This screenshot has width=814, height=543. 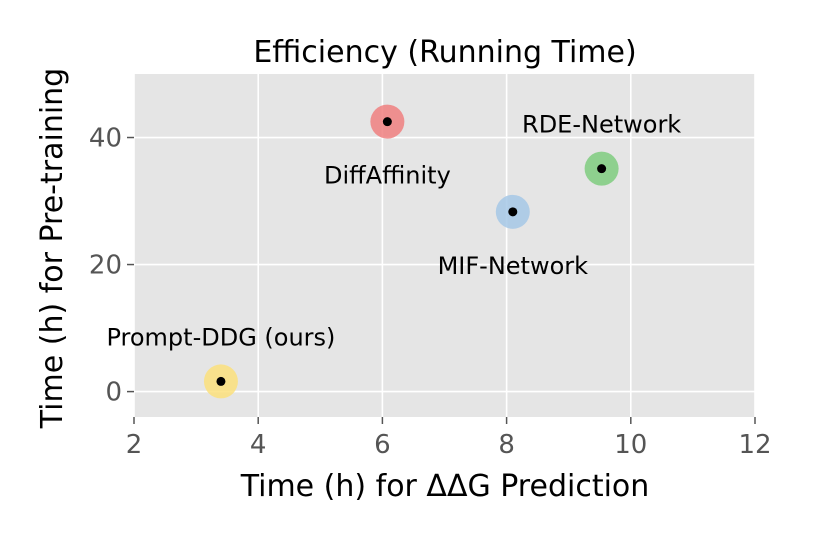 What do you see at coordinates (630, 445) in the screenshot?
I see `x-tick-label: 10` at bounding box center [630, 445].